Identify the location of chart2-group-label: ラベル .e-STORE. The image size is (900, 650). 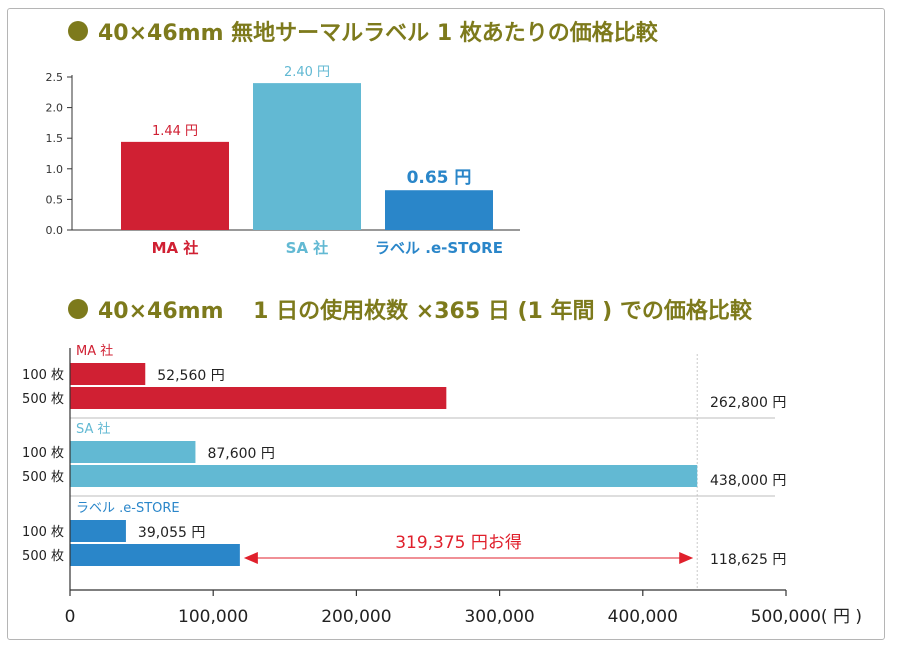
(128, 508).